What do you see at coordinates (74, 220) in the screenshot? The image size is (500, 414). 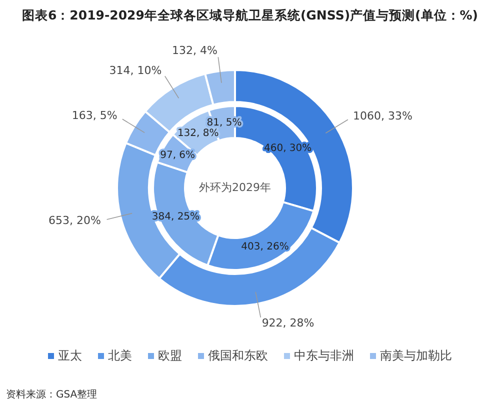 I see `data-label: 653, 20%` at bounding box center [74, 220].